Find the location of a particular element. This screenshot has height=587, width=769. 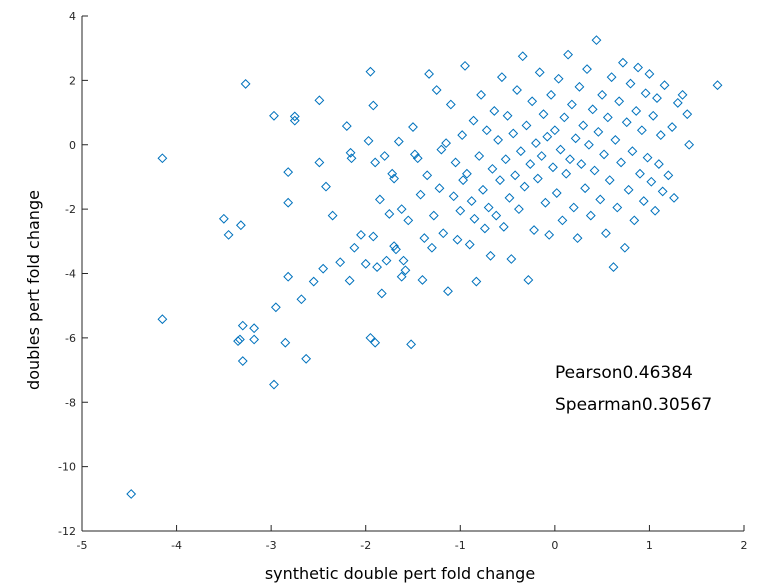

y-tick-label: -10 is located at coordinates (67, 467).